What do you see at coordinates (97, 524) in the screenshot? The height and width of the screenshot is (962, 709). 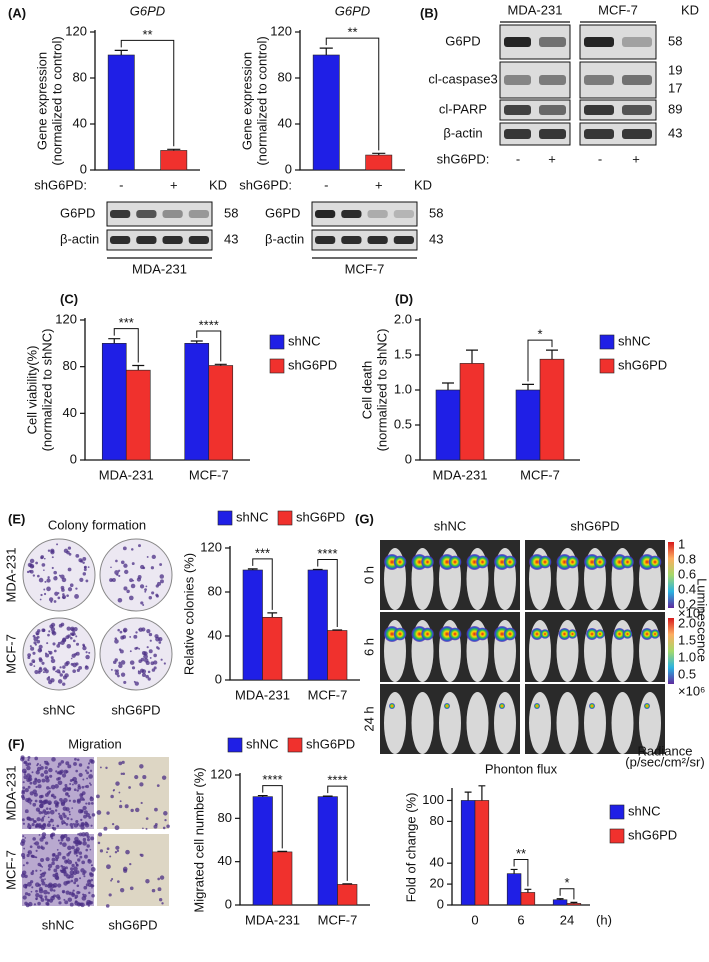 I see `panel-title: Colony formation` at bounding box center [97, 524].